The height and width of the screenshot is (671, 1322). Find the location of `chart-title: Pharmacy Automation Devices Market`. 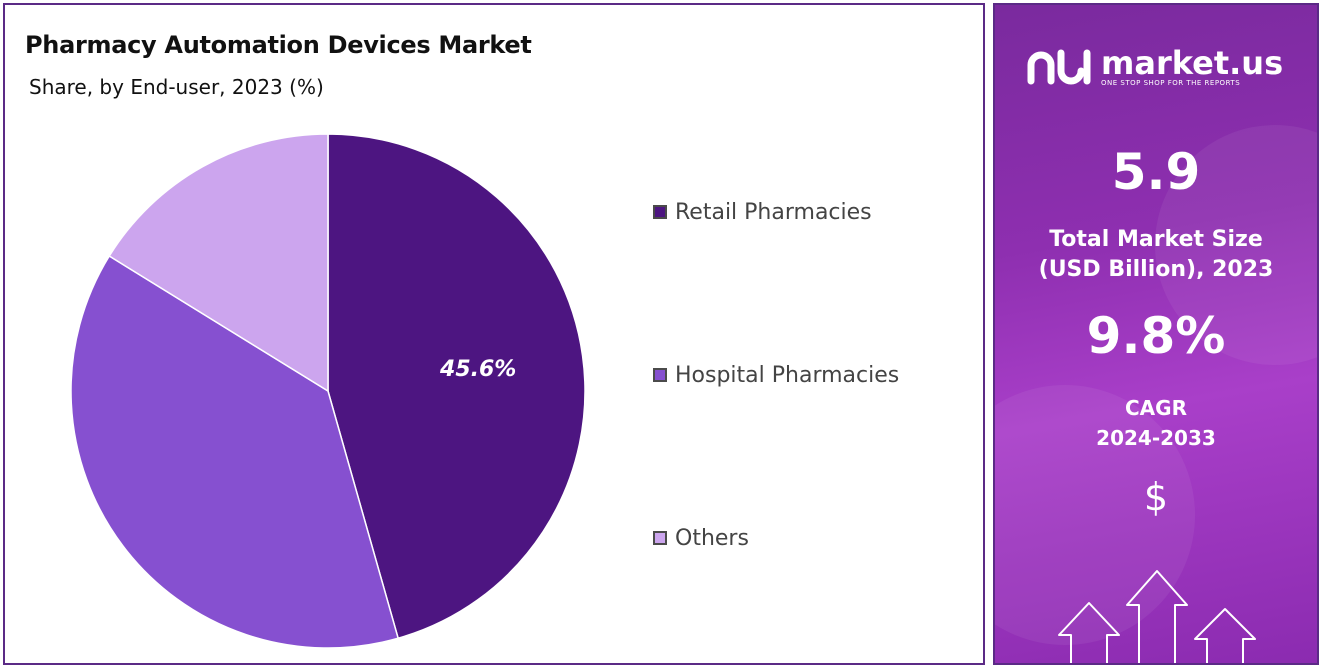

chart-title: Pharmacy Automation Devices Market is located at coordinates (278, 45).